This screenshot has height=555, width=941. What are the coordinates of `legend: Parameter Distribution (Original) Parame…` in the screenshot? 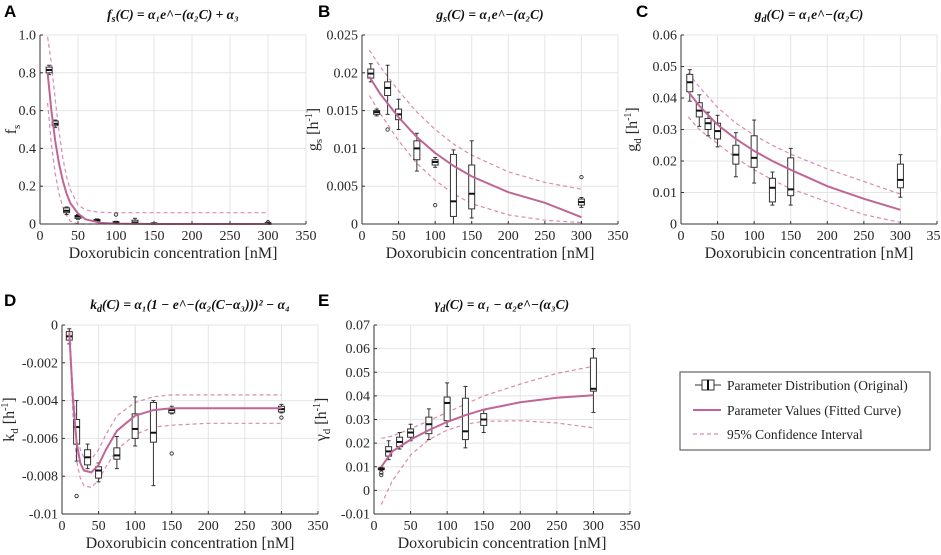 It's located at (805, 411).